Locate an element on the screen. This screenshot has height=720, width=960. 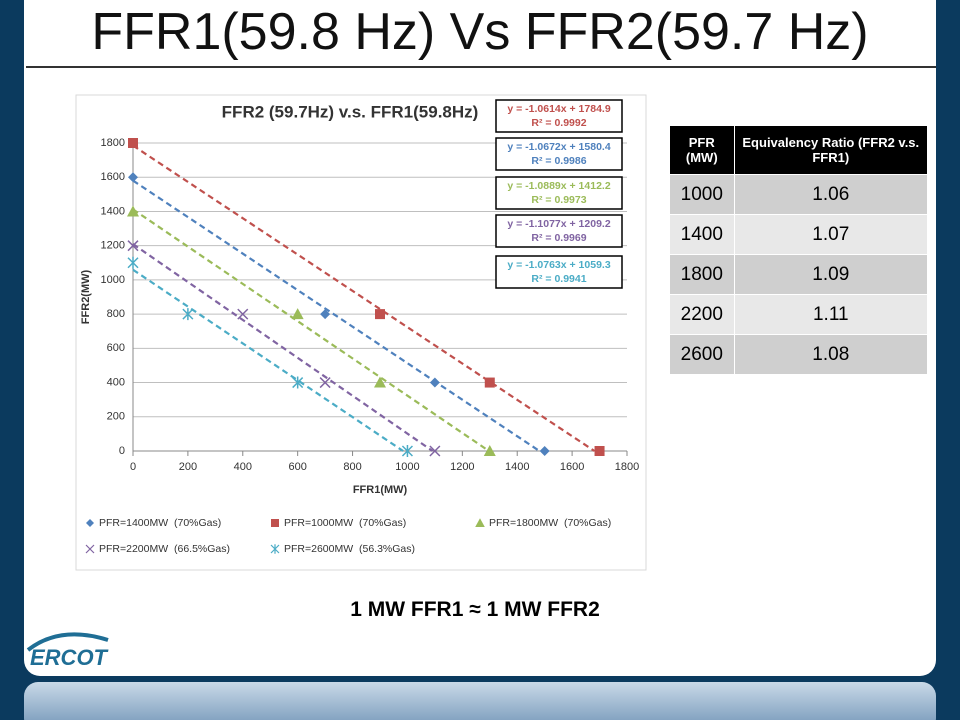
table-cell: 1.06 is located at coordinates (831, 194).